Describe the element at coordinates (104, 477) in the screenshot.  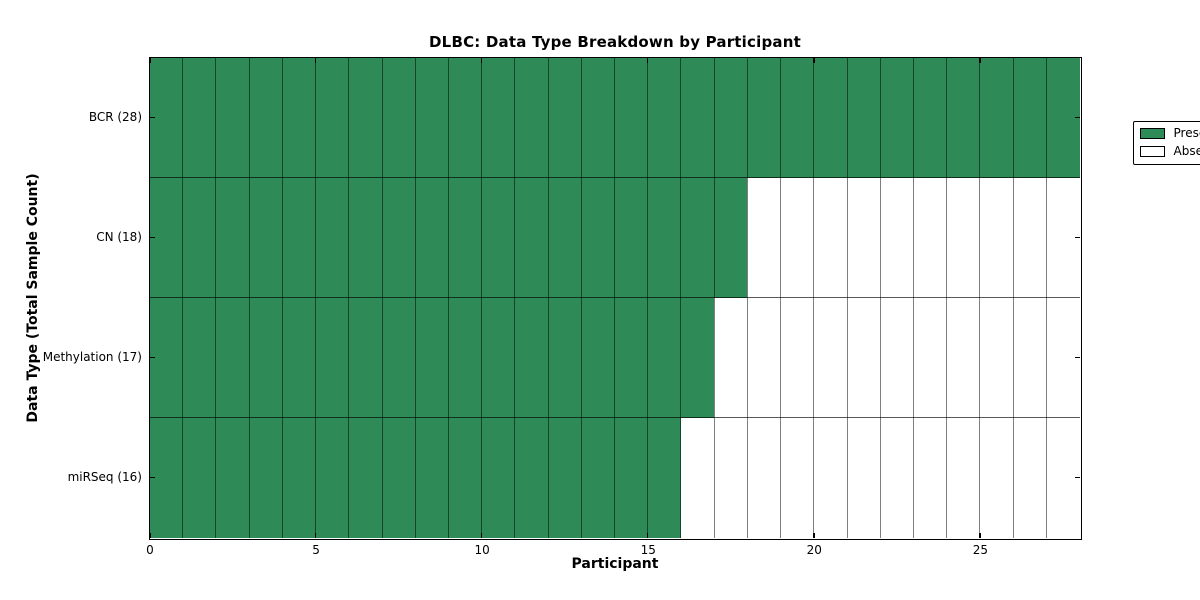
I see `y-tick-label: miRSeq (16)` at that location.